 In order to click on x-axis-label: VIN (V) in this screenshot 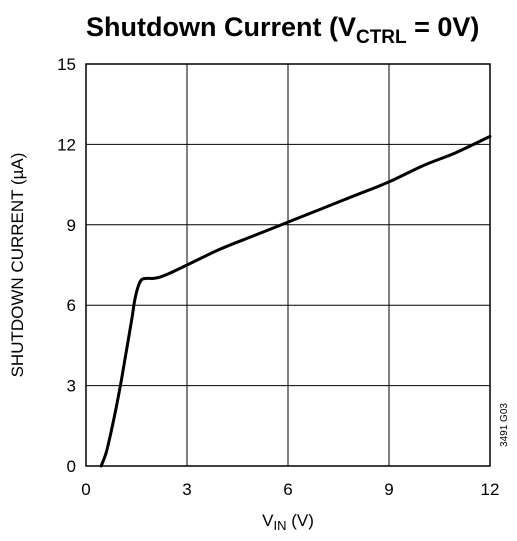, I will do `click(288, 522)`.